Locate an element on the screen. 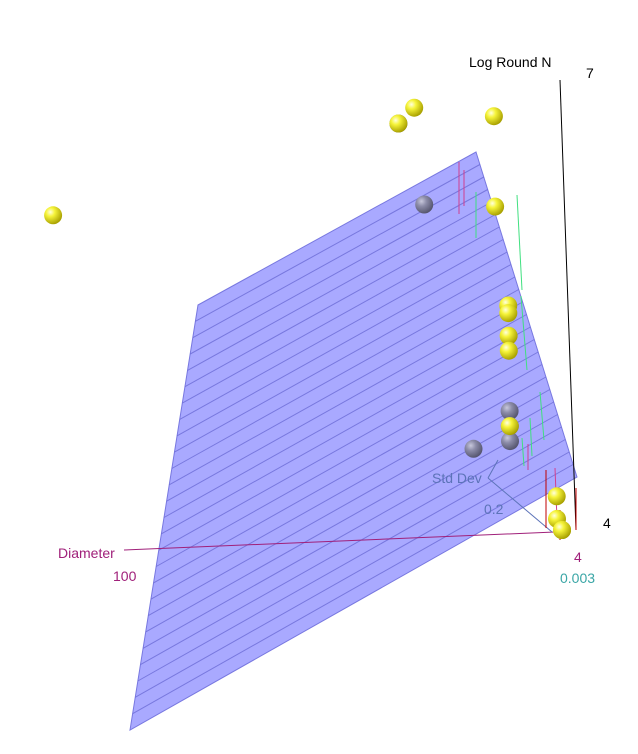 The height and width of the screenshot is (754, 638). x-axis-tick-max: 100 is located at coordinates (125, 576).